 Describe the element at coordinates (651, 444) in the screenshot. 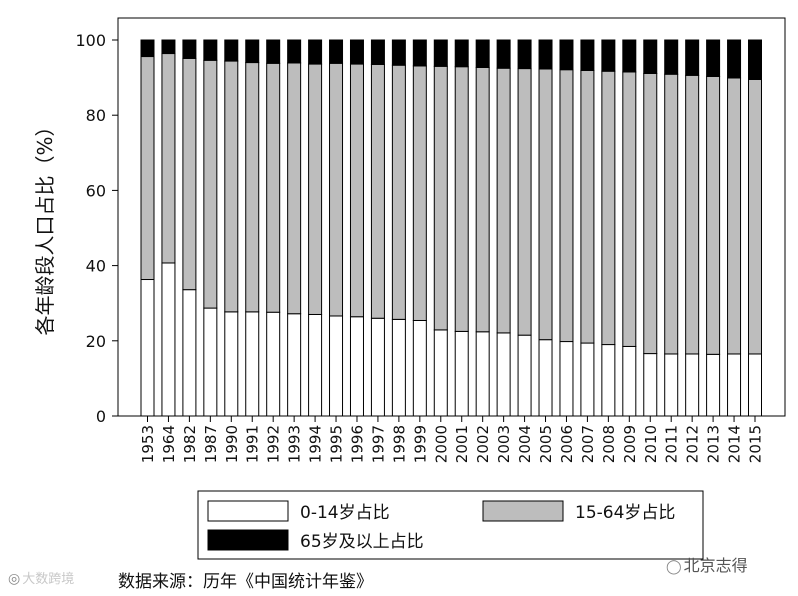

I see `x-tick-label-2010: 2010` at that location.